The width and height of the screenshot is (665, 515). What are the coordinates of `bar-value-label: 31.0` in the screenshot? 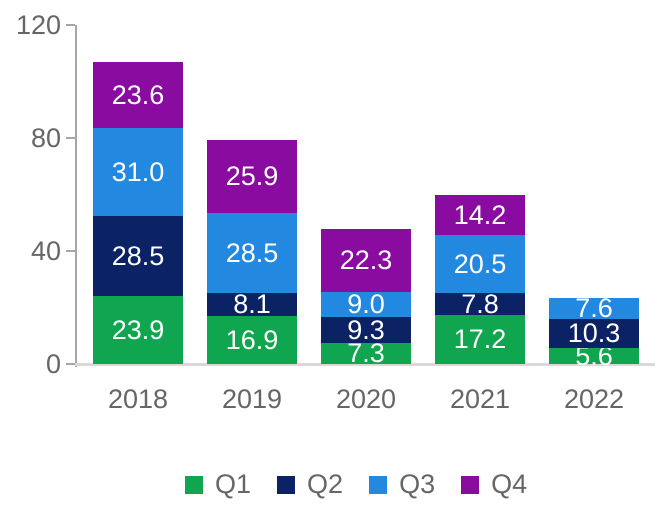 It's located at (138, 171).